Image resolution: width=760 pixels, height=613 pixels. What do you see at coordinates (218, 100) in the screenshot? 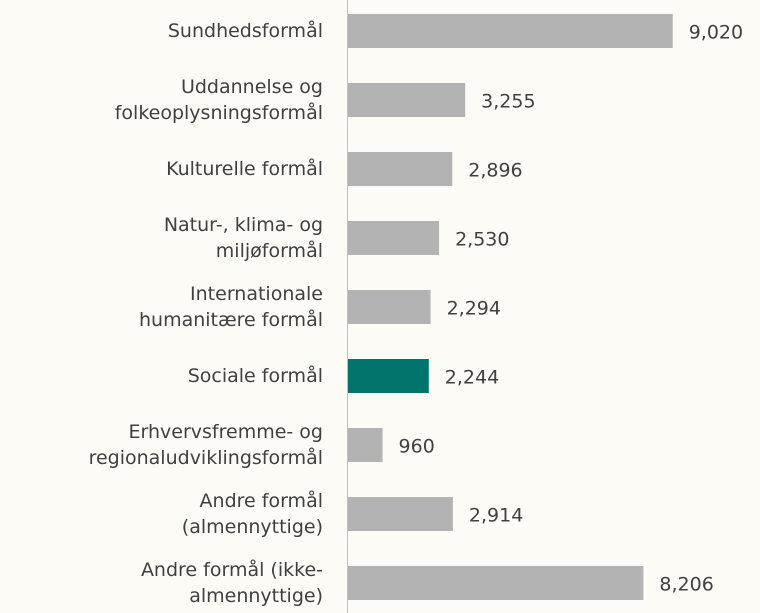
I see `category-label: Uddannelse og folkeoplysningsformål` at bounding box center [218, 100].